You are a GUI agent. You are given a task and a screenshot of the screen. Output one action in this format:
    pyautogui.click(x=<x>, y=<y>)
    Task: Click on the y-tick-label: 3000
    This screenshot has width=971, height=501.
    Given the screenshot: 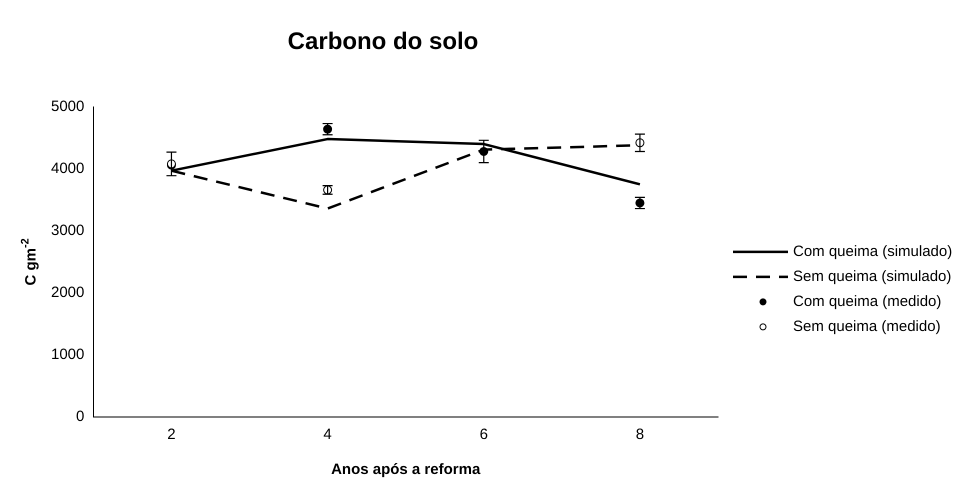 What is the action you would take?
    pyautogui.click(x=67, y=231)
    